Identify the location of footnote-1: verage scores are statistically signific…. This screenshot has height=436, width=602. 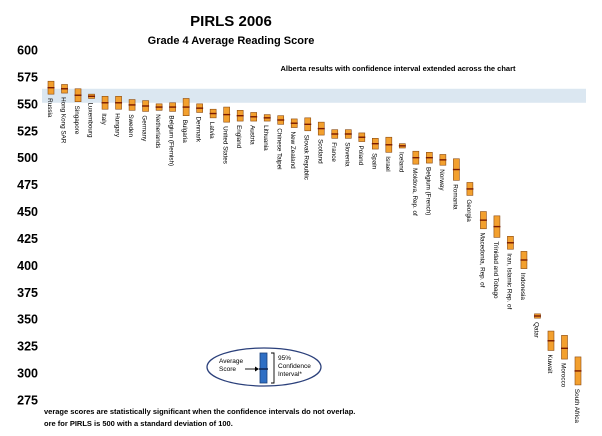
(199, 411).